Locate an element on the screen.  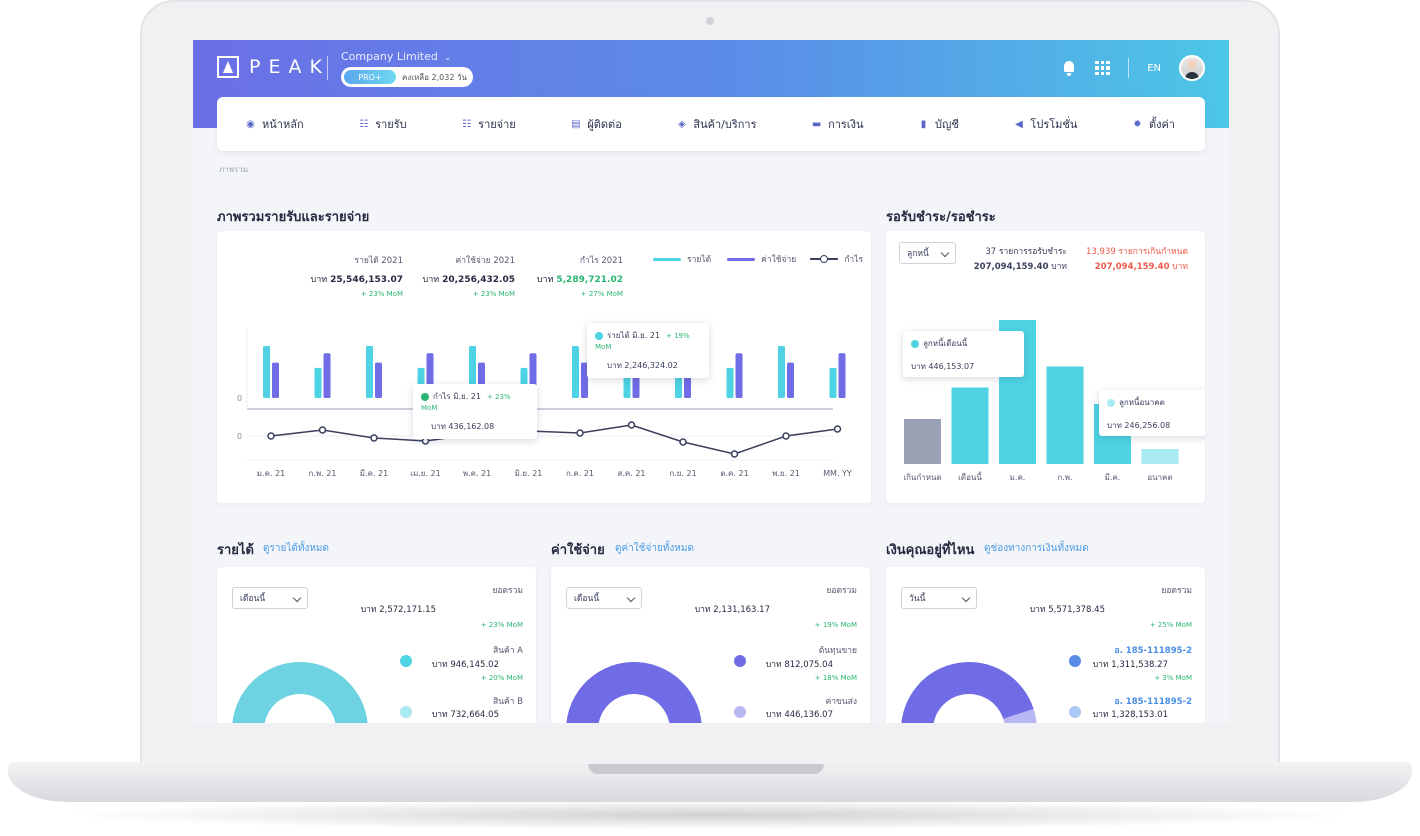
nav-item-label: บัญชี is located at coordinates (947, 124).